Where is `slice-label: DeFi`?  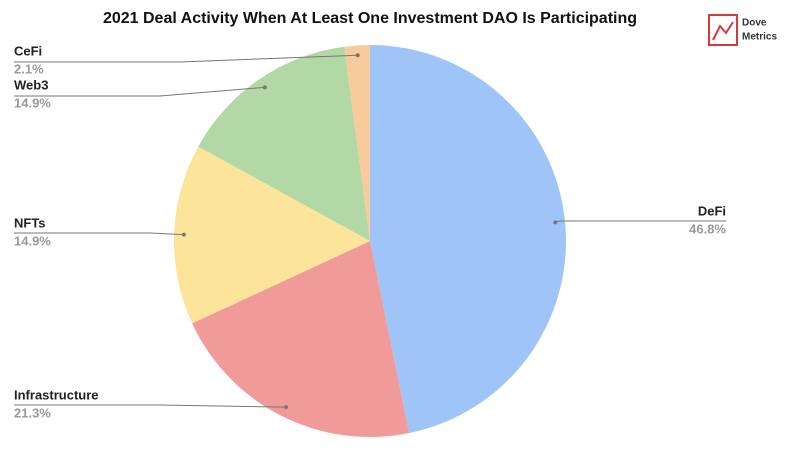 slice-label: DeFi is located at coordinates (712, 210).